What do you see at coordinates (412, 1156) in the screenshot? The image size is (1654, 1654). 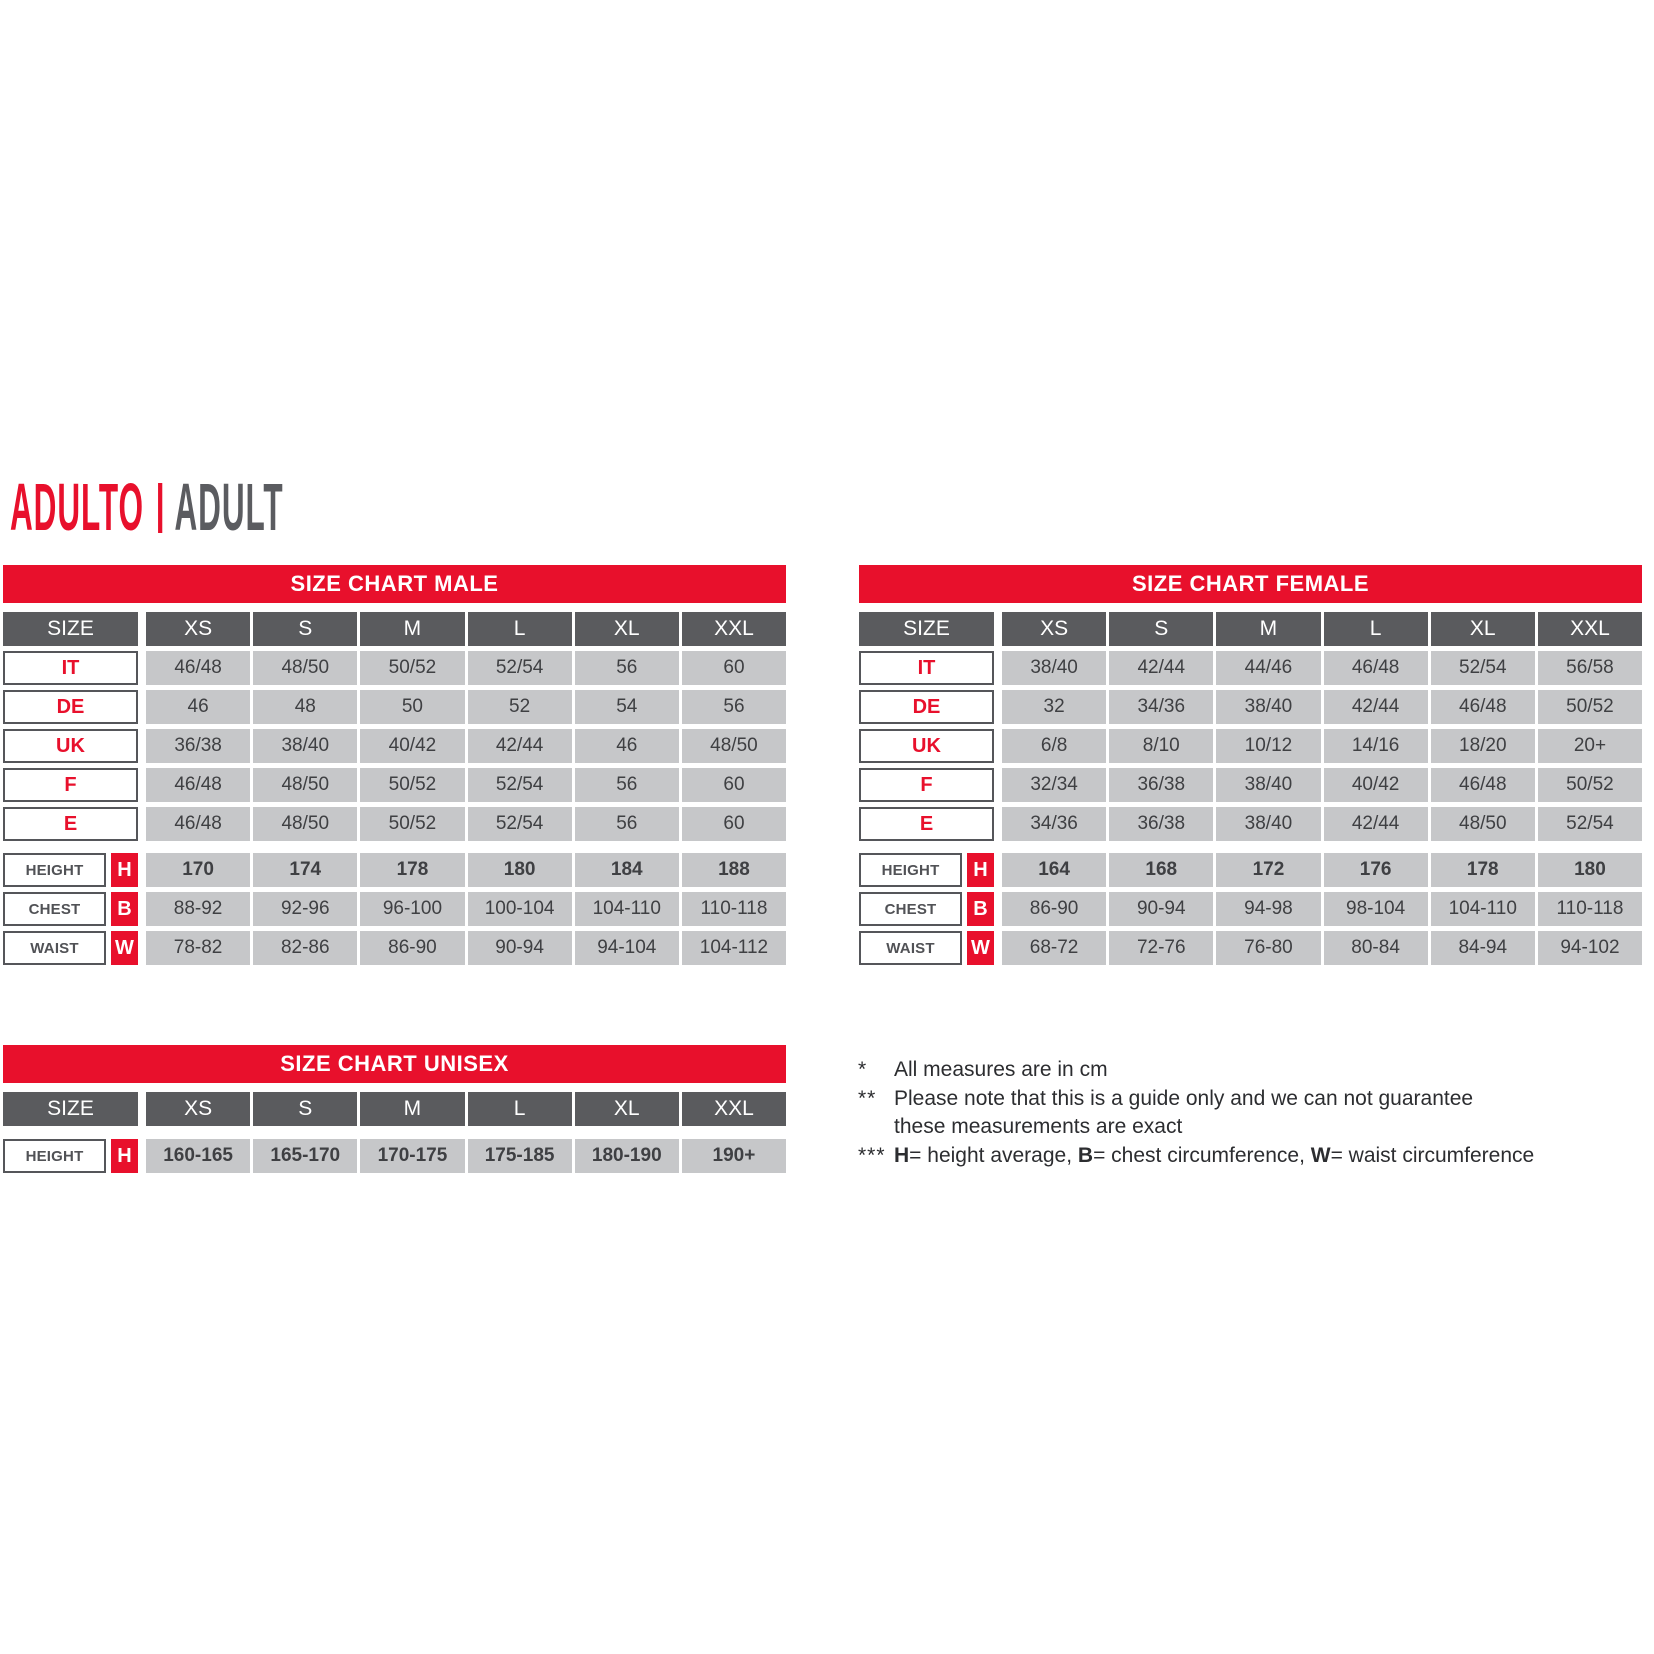 I see `measure-cell: 170-175` at bounding box center [412, 1156].